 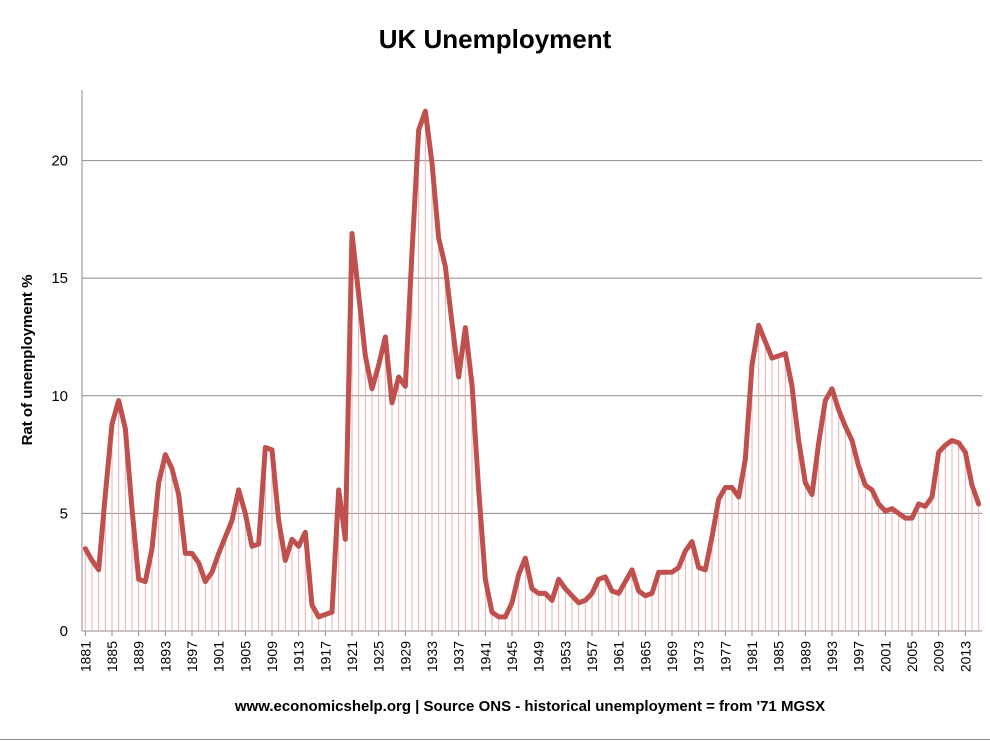 What do you see at coordinates (112, 656) in the screenshot?
I see `x-tick-label: 1885` at bounding box center [112, 656].